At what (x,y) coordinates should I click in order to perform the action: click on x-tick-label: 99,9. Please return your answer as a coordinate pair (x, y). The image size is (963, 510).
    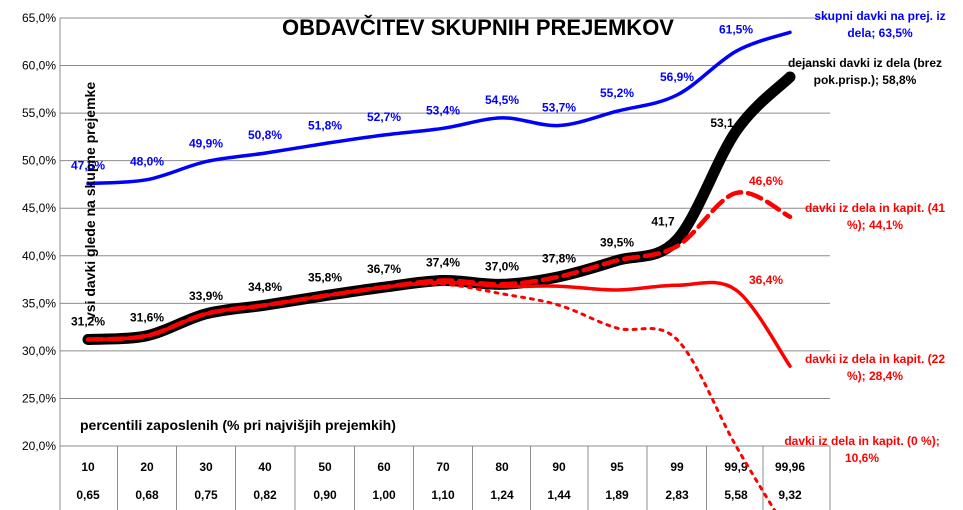
    Looking at the image, I should click on (736, 467).